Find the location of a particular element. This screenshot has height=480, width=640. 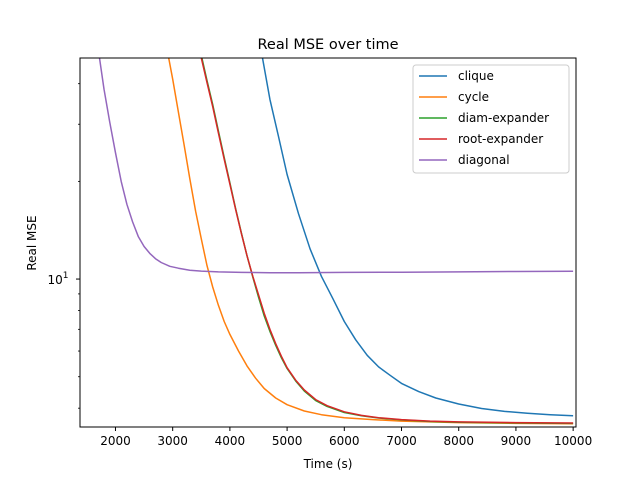

legend-label-cycle: cycle is located at coordinates (473, 97).